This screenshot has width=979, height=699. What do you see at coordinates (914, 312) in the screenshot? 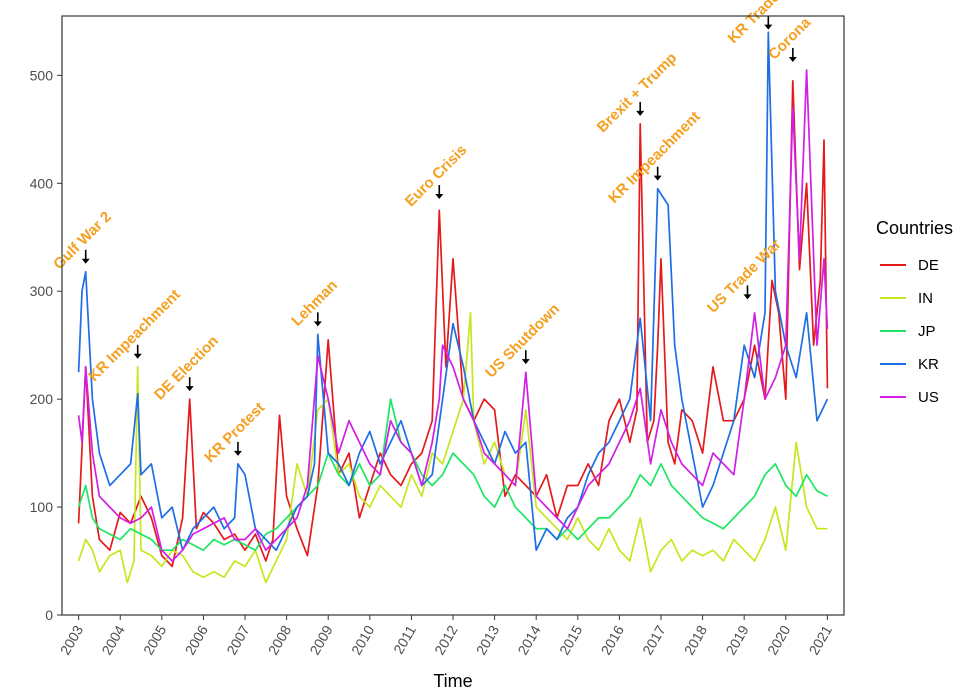
I see `legend: Countries DE IN JP KR US` at bounding box center [914, 312].